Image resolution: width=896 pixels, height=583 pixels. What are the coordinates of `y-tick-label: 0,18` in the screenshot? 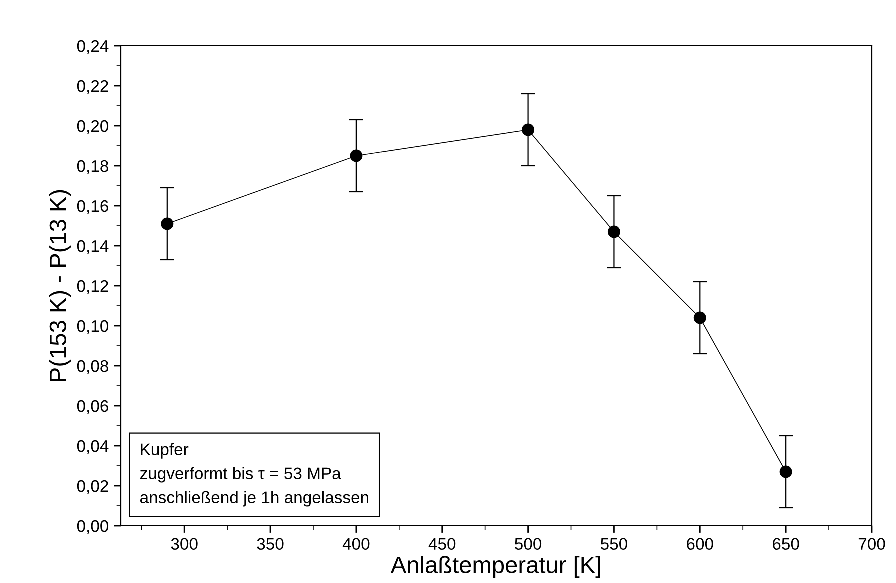 It's located at (92, 167).